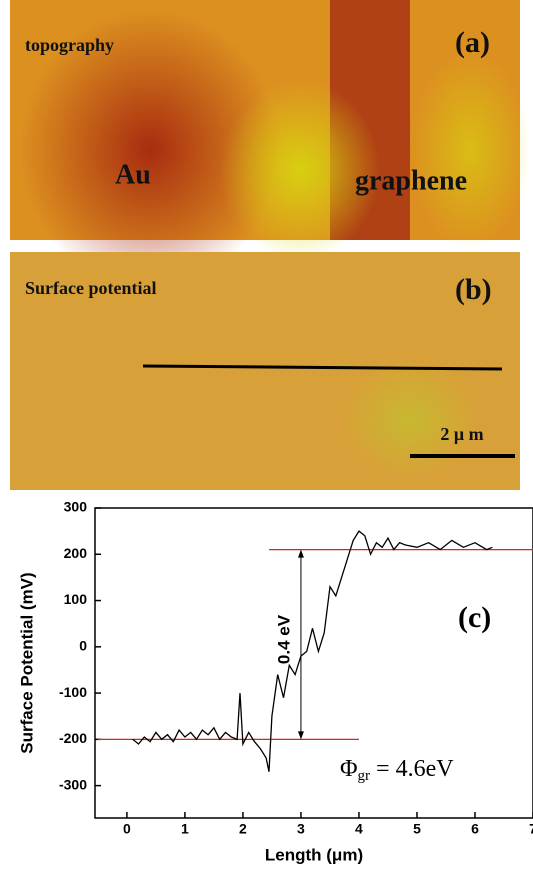 The width and height of the screenshot is (533, 873). Describe the element at coordinates (364, 776) in the screenshot. I see `phi-subscript: gr` at that location.